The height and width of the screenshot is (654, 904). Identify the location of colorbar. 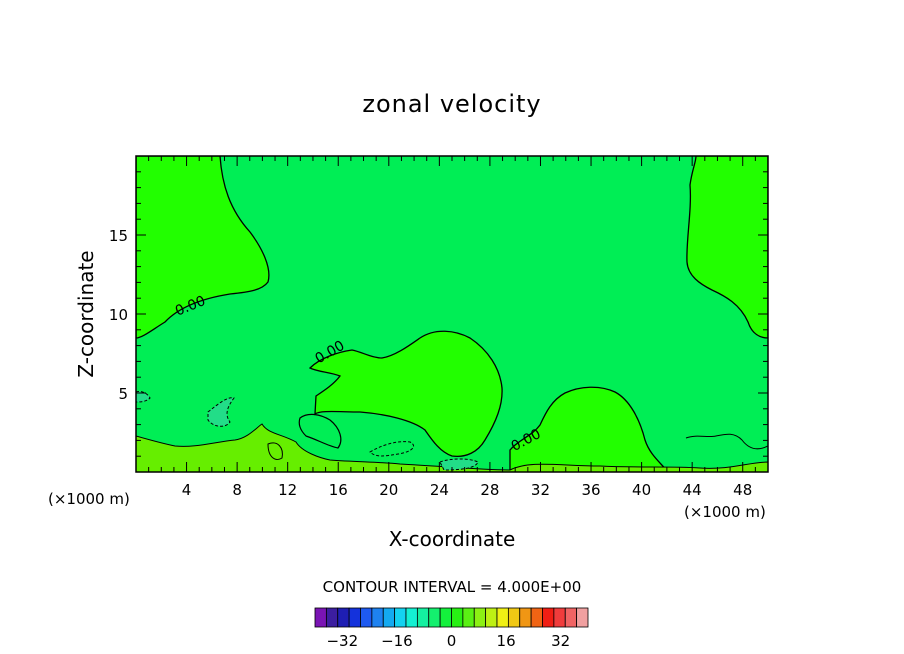
(451, 617).